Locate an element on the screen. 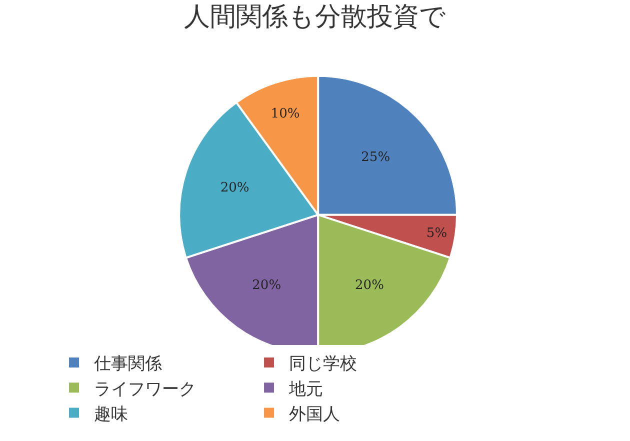 The width and height of the screenshot is (630, 441). legend-label: 趣味 is located at coordinates (111, 414).